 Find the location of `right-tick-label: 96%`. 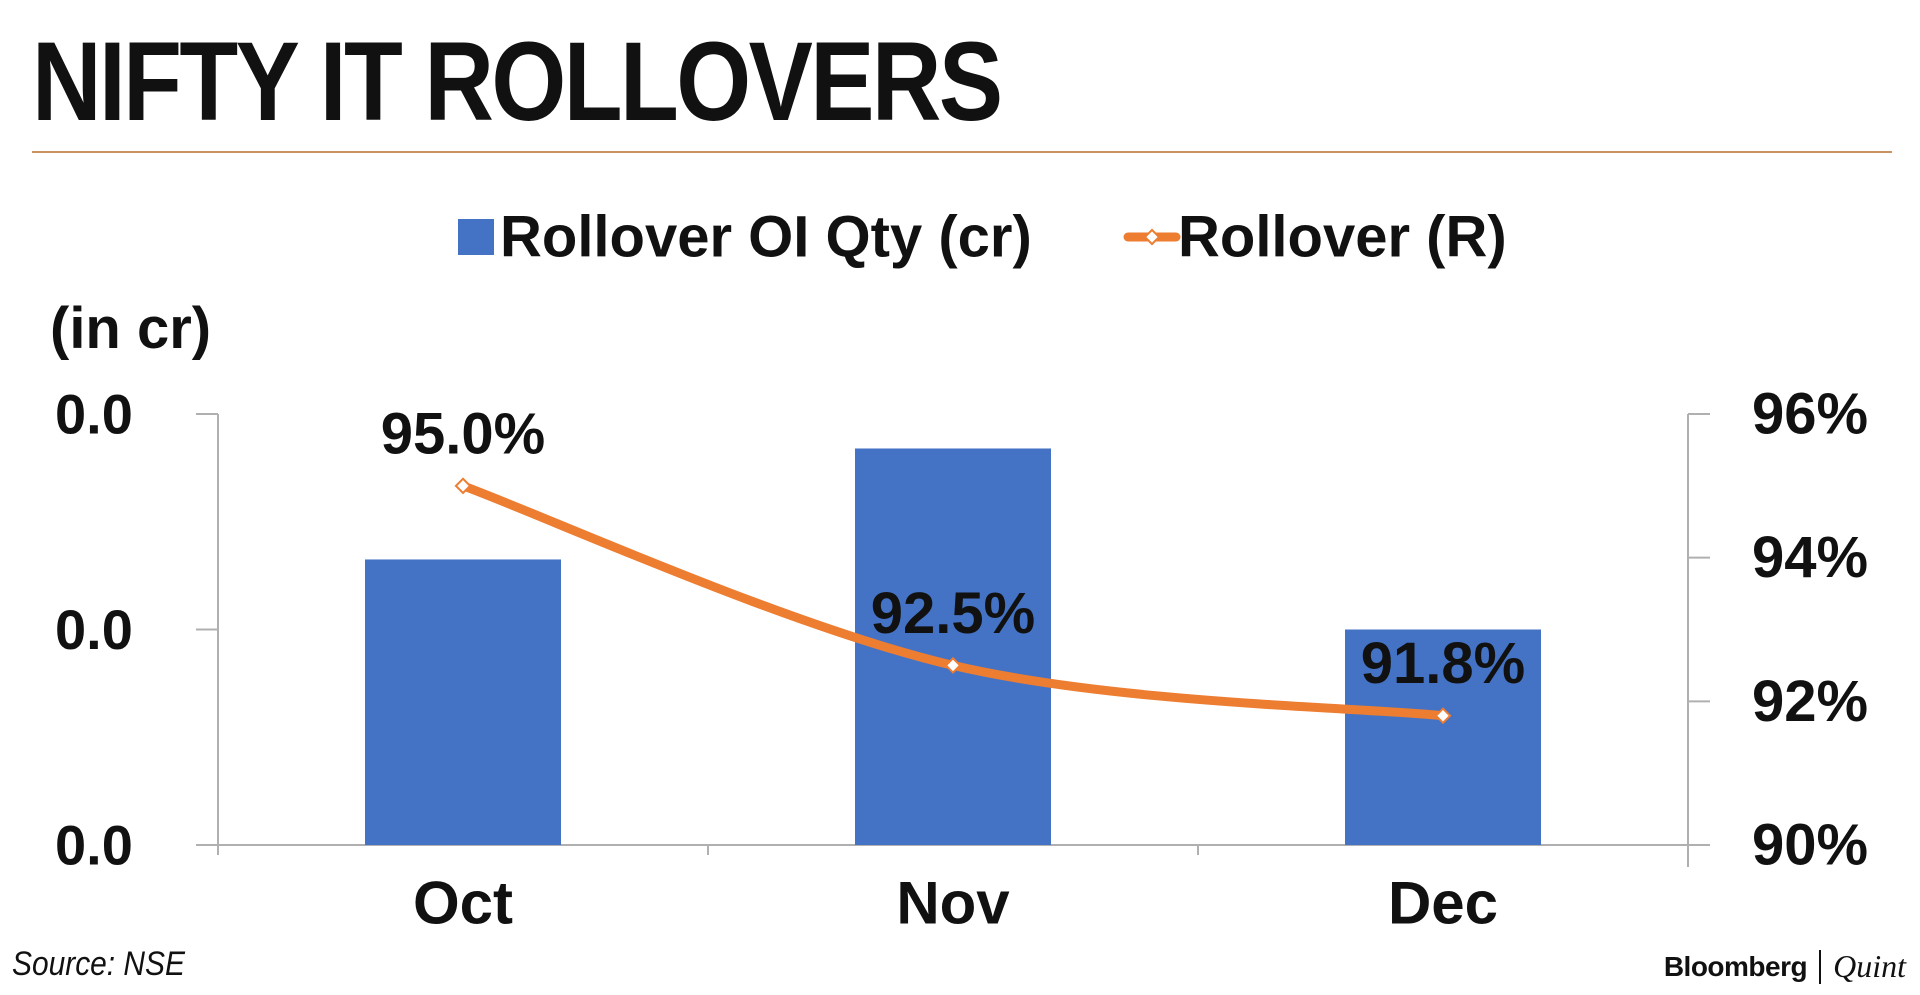

right-tick-label: 96% is located at coordinates (1810, 414).